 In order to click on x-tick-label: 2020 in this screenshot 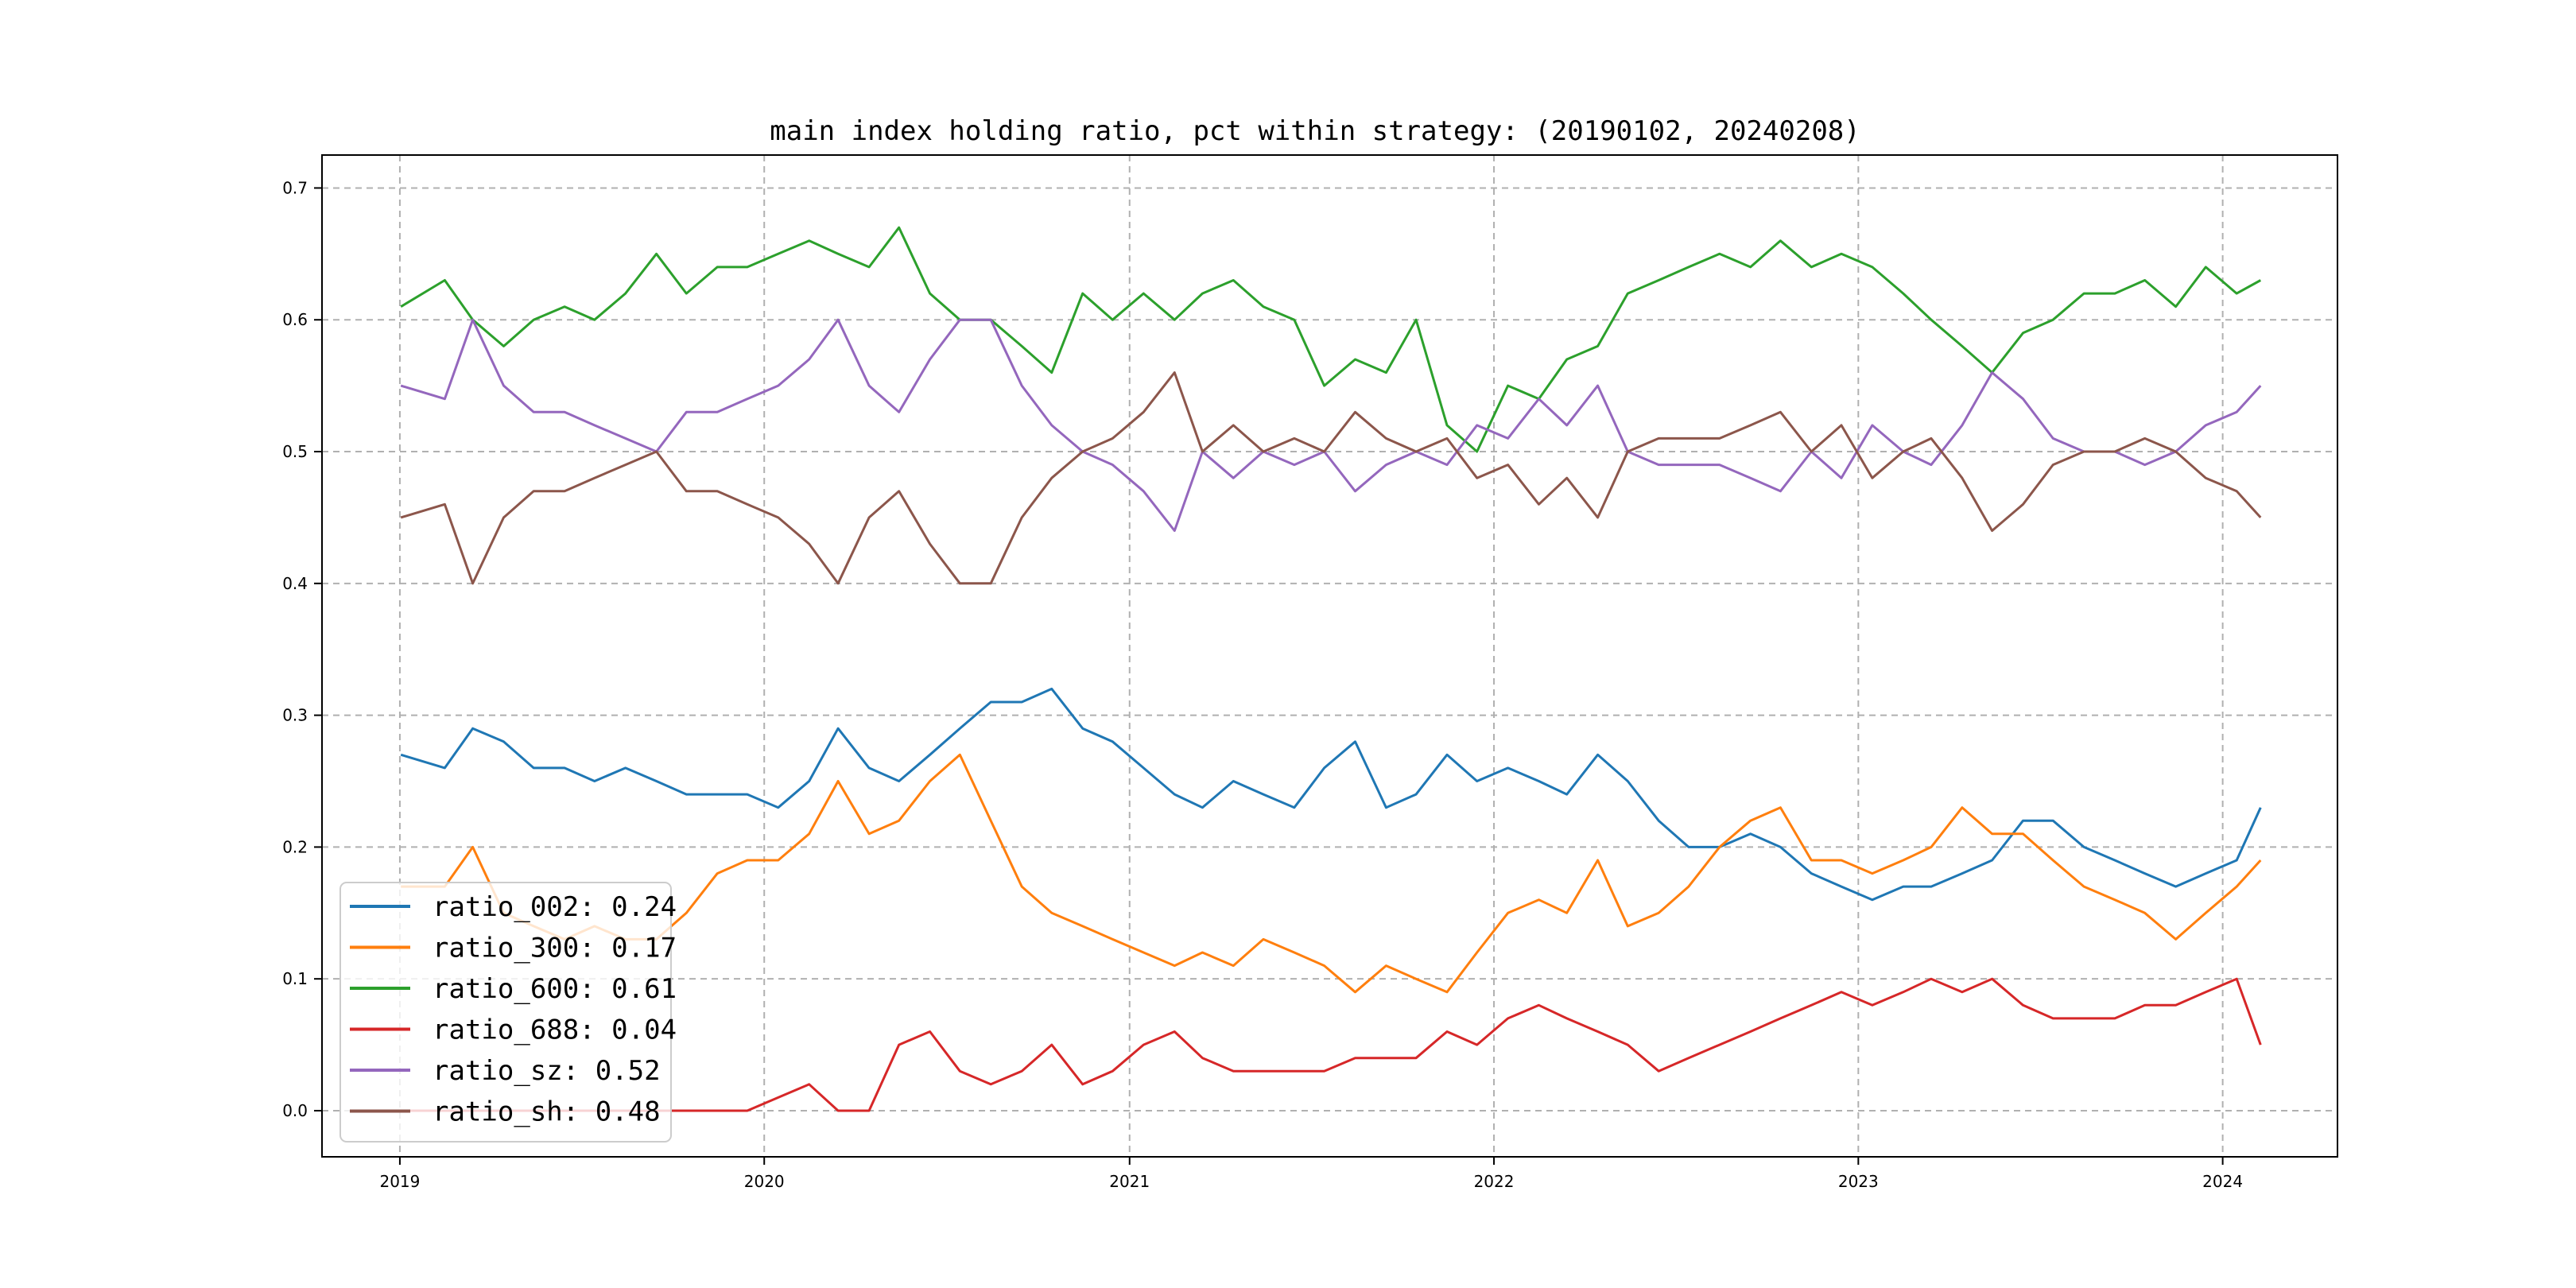, I will do `click(765, 1181)`.